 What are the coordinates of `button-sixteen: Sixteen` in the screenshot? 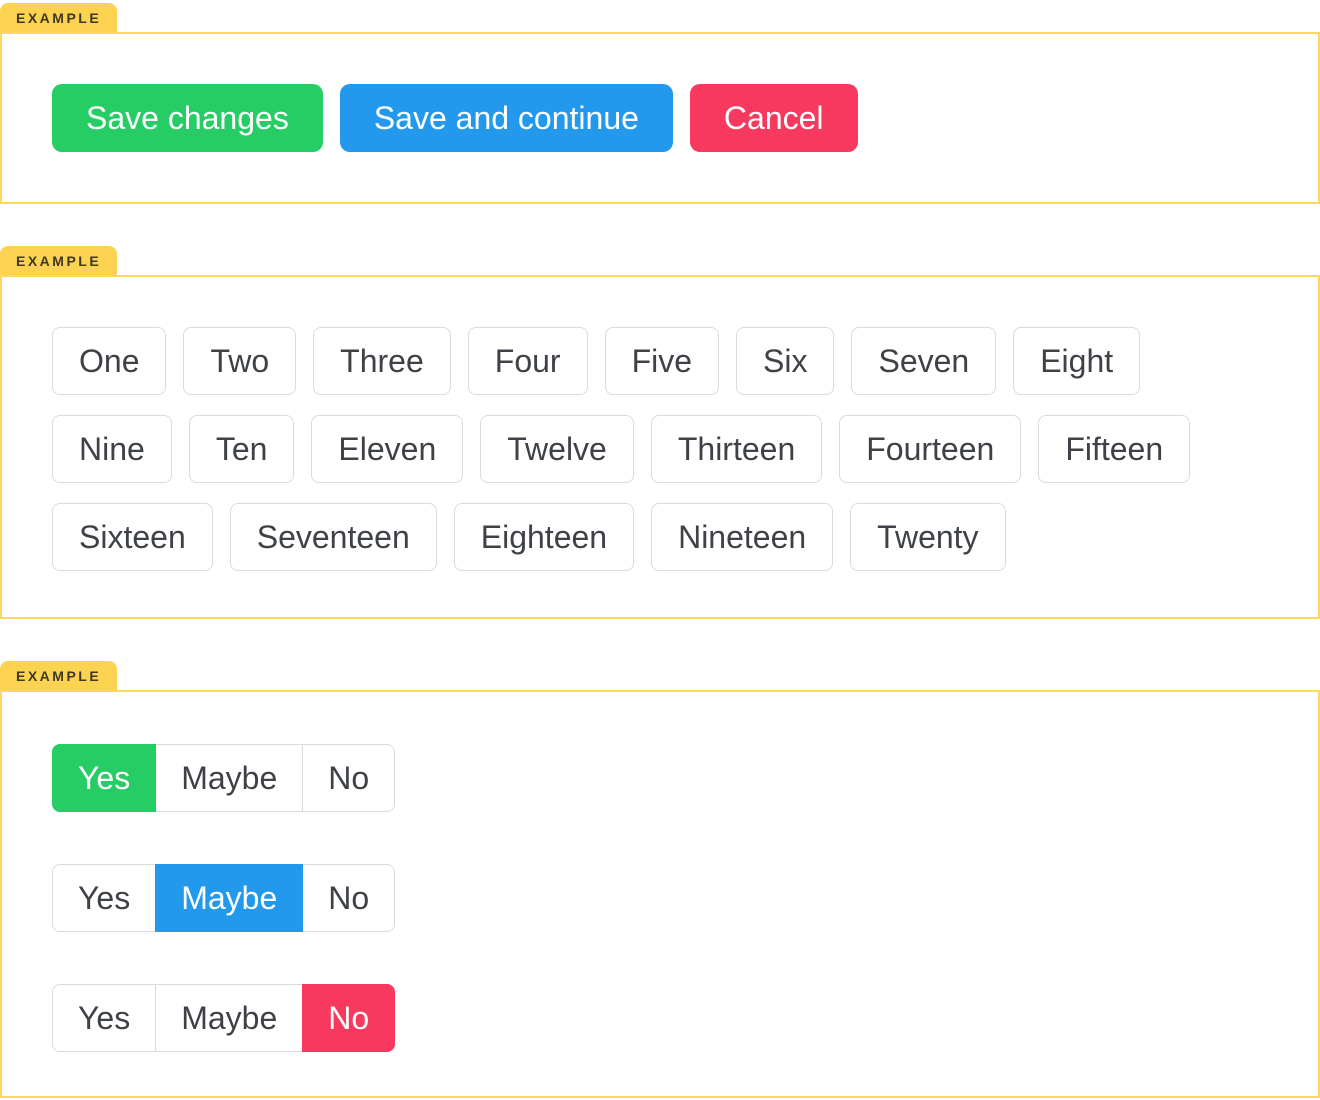 It's located at (132, 537).